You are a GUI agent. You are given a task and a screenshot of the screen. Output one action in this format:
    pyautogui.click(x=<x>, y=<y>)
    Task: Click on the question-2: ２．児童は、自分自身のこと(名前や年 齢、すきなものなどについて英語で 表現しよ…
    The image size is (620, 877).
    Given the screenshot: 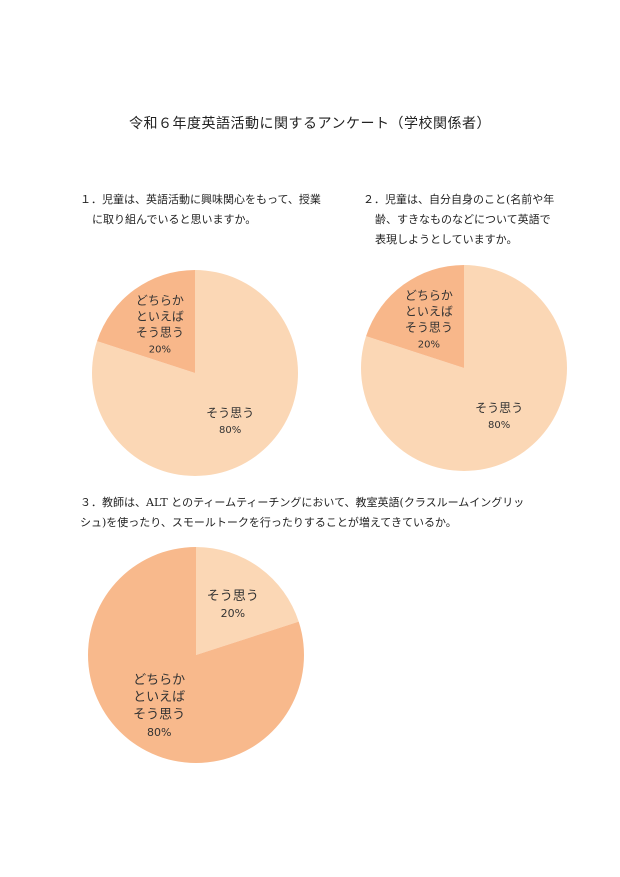 What is the action you would take?
    pyautogui.click(x=468, y=220)
    